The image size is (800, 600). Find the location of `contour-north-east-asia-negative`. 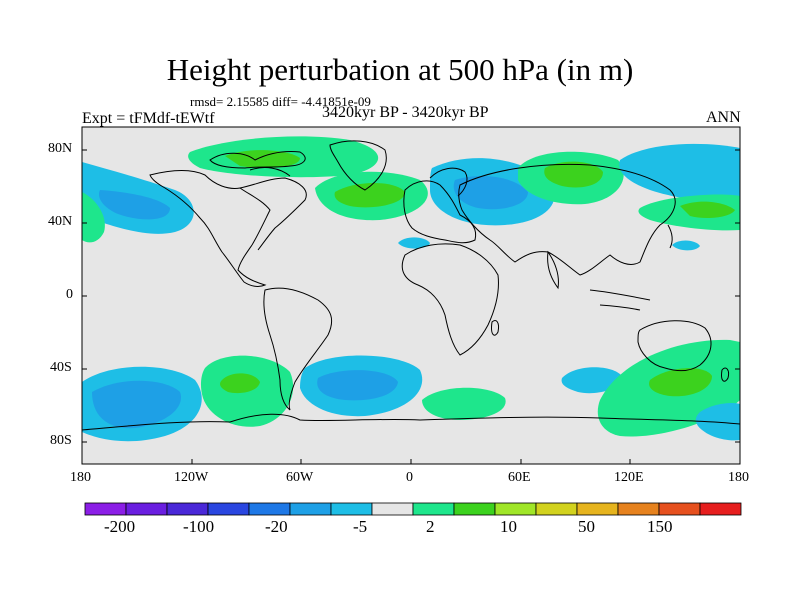

contour-north-east-asia-negative is located at coordinates (679, 172).